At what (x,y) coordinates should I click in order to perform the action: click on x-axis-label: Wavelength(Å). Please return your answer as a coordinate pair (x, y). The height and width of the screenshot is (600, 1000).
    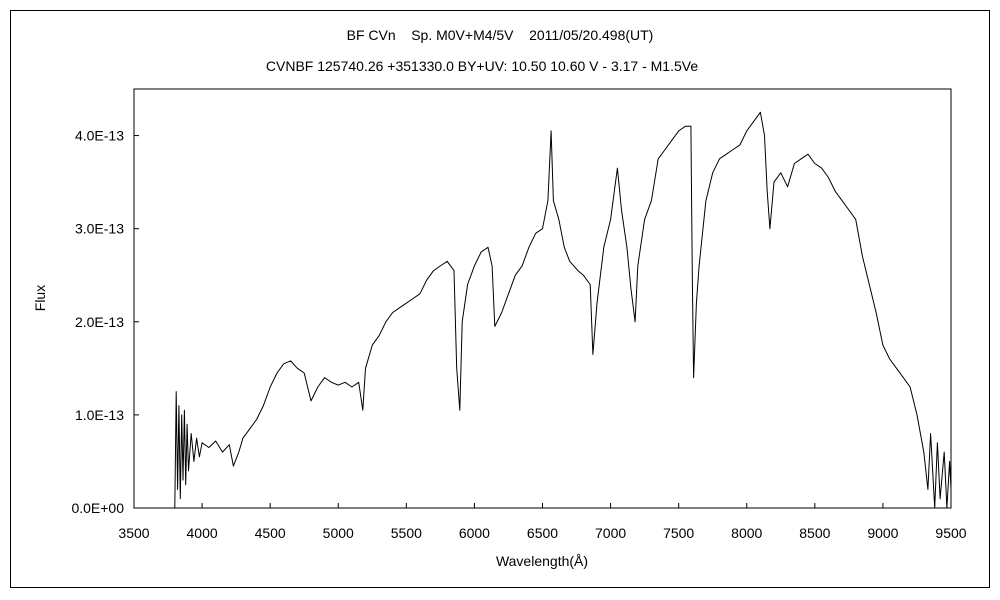
    Looking at the image, I should click on (542, 561).